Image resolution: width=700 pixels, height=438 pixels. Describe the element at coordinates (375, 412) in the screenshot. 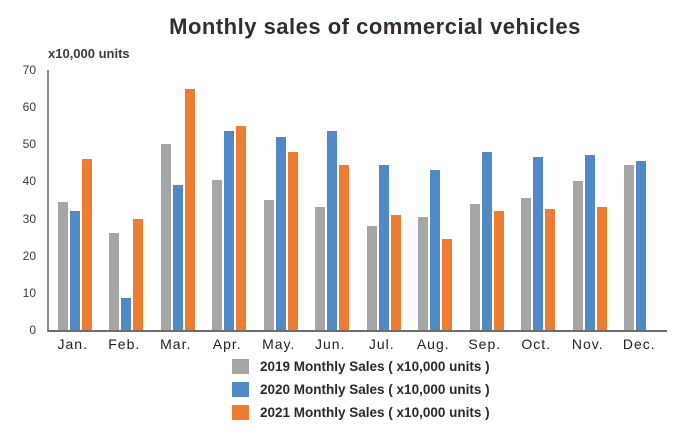

I see `legend-label: 2021 Monthly Sales ( x10,000 units )` at that location.